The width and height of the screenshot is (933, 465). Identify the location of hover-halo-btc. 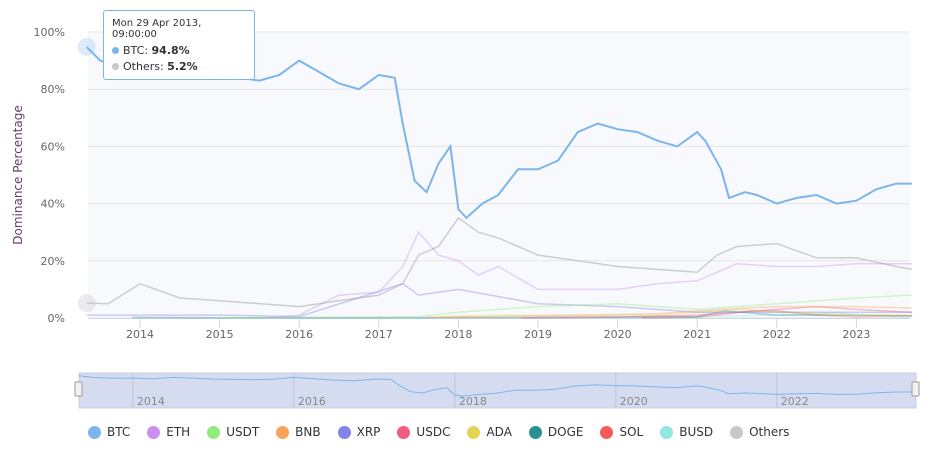
(86, 46).